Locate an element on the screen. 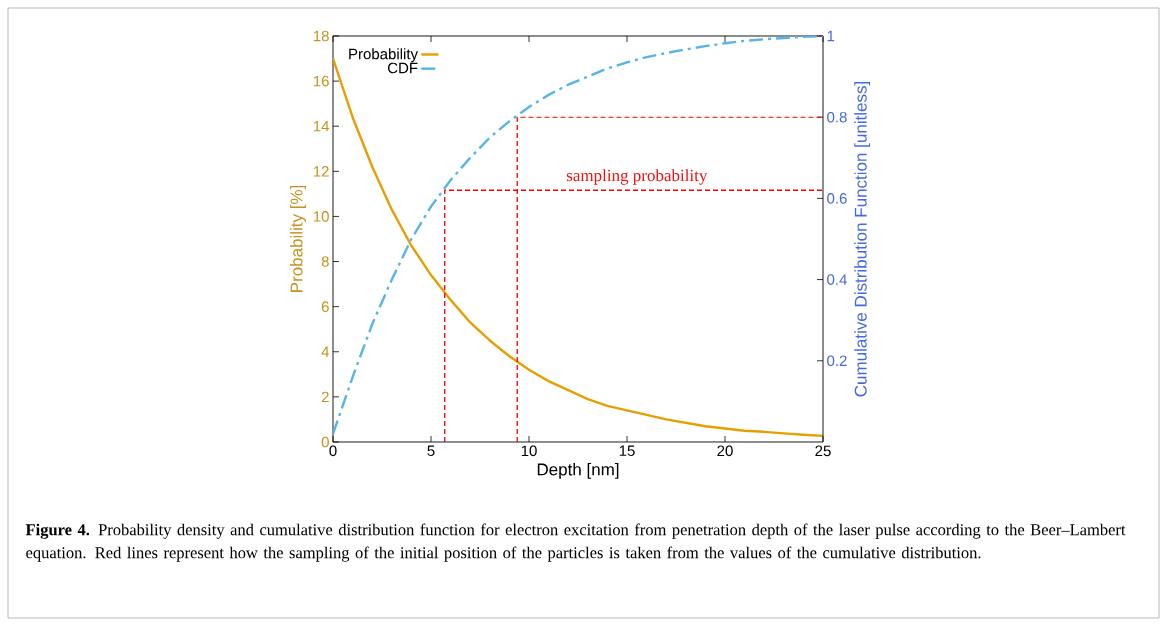  y-tick-label: 12 is located at coordinates (321, 171).